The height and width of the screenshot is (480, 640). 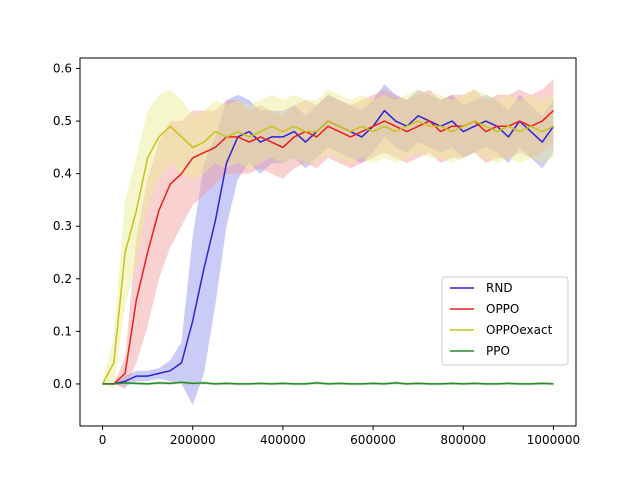 What do you see at coordinates (463, 440) in the screenshot?
I see `x-tick-label-4: 800000` at bounding box center [463, 440].